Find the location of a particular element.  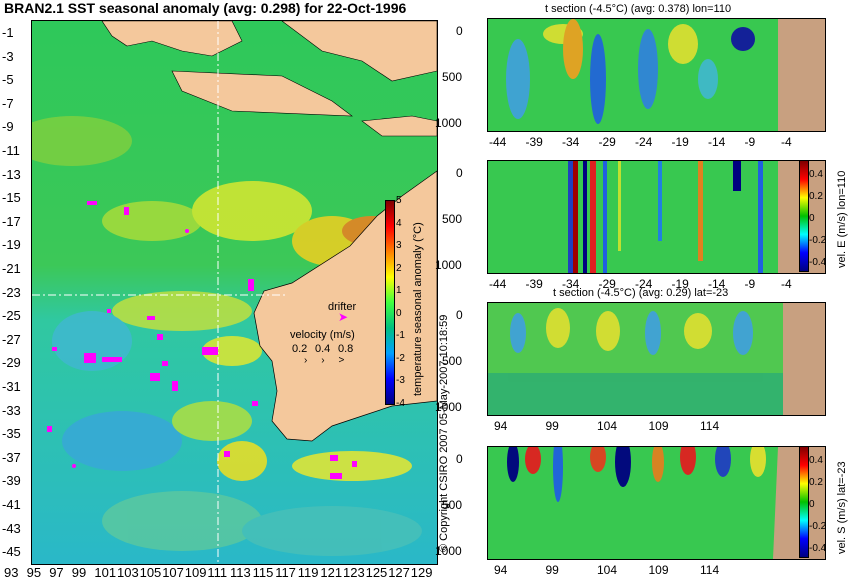

lat-tick-label: -15 is located at coordinates (11, 198).